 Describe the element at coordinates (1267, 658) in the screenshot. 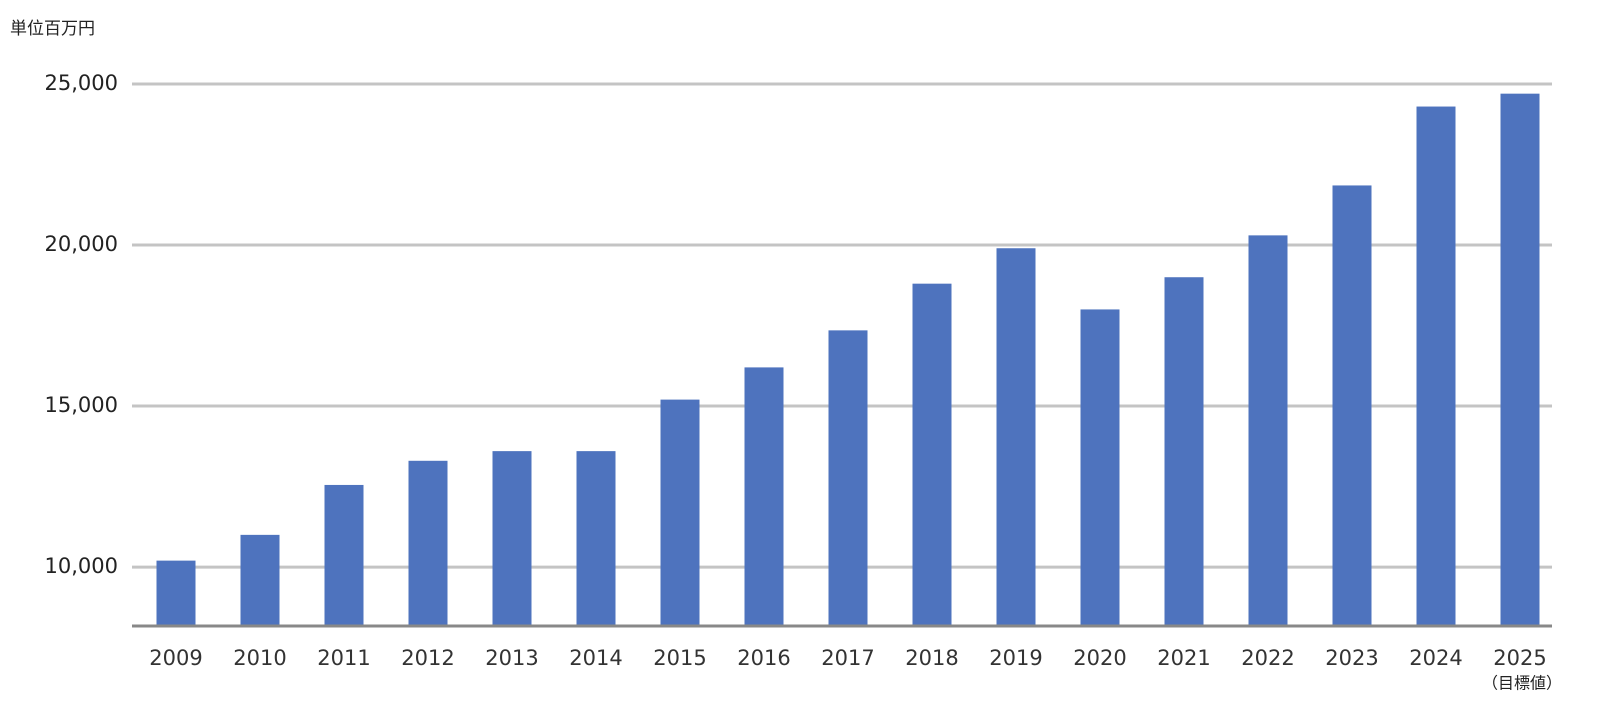

I see `x-tick-label: 2022` at that location.